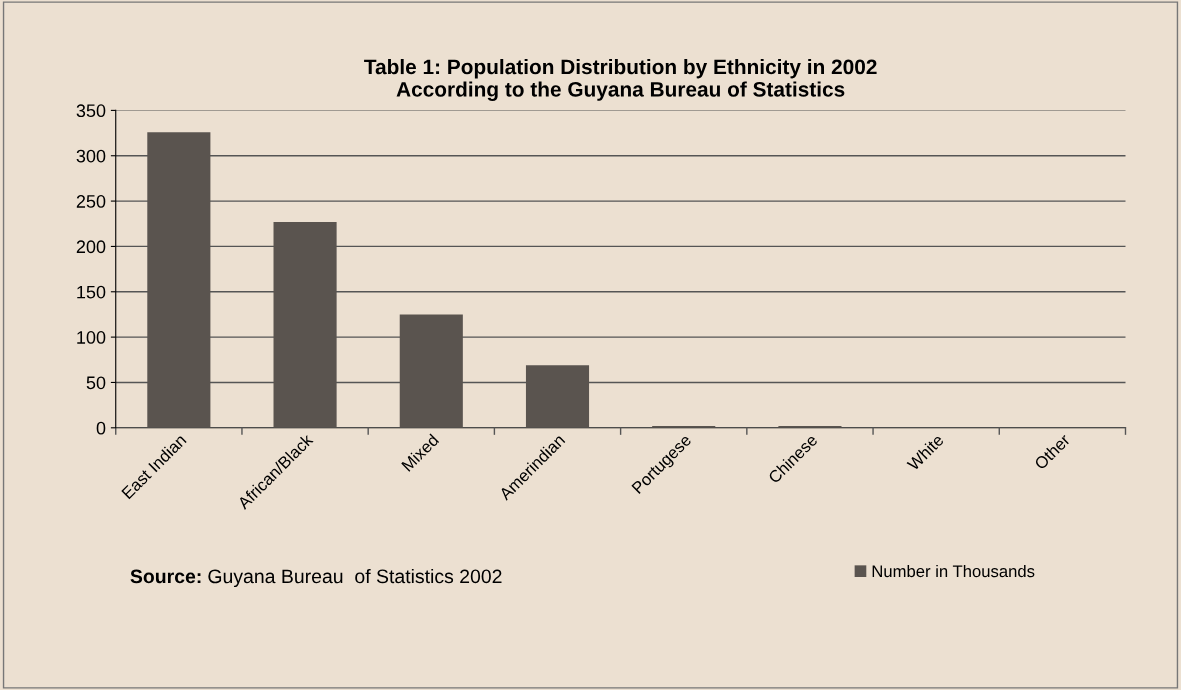 This screenshot has height=690, width=1181. Describe the element at coordinates (620, 79) in the screenshot. I see `chart-title: Table 1: Population Distribution by Ethnicity in 2002 According to the Guyana Bureau of Statistics` at that location.